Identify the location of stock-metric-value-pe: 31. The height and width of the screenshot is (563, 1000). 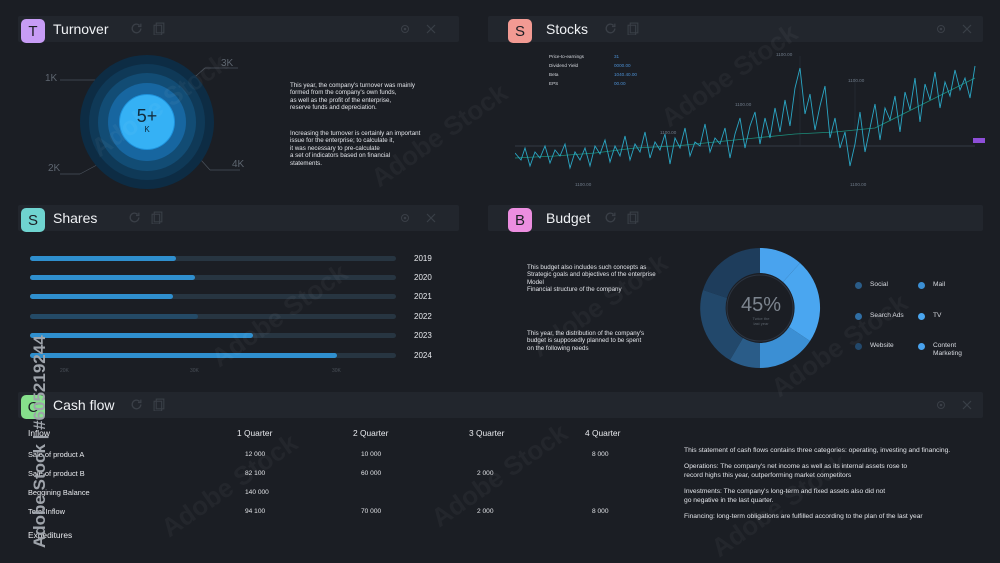
(617, 56).